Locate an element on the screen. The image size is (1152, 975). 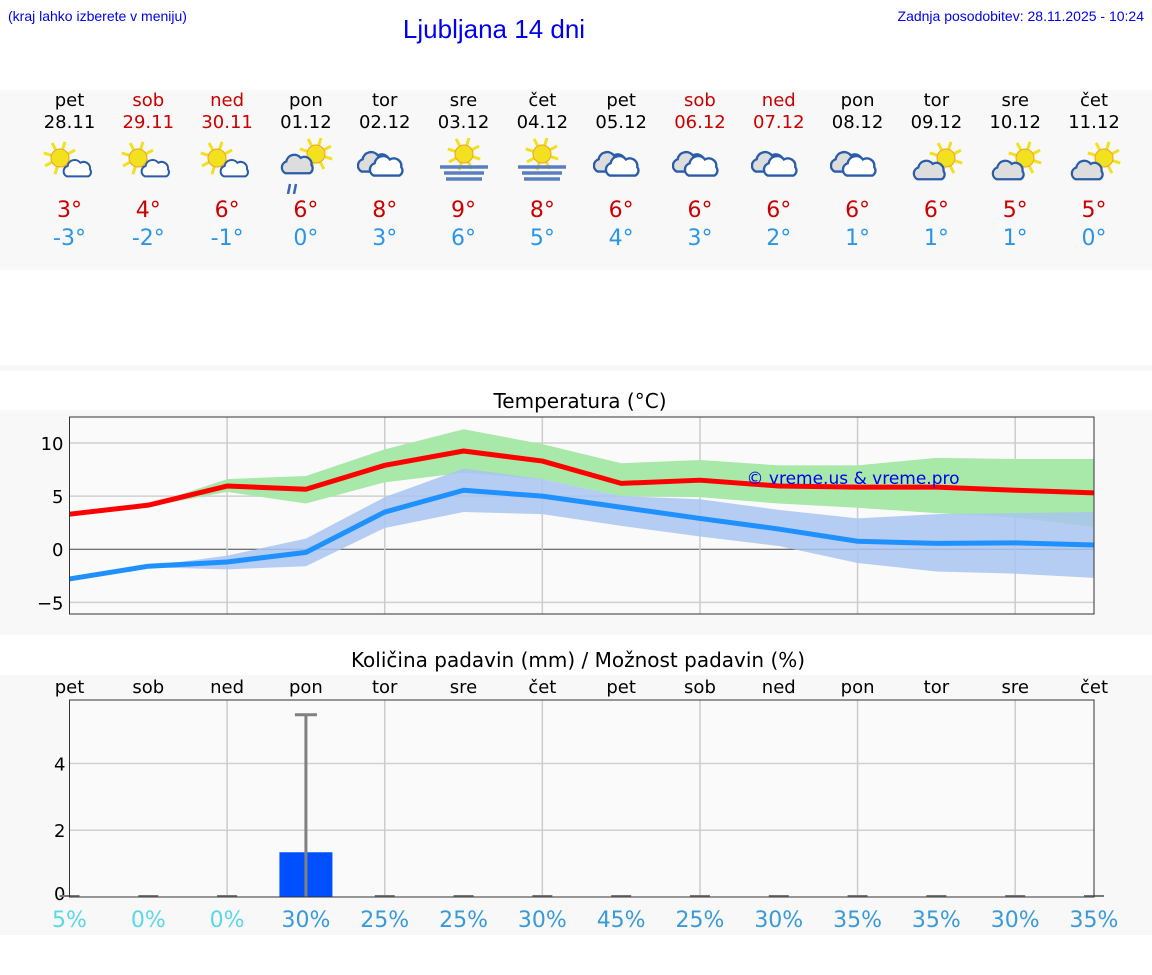
day-name: pon is located at coordinates (857, 100).